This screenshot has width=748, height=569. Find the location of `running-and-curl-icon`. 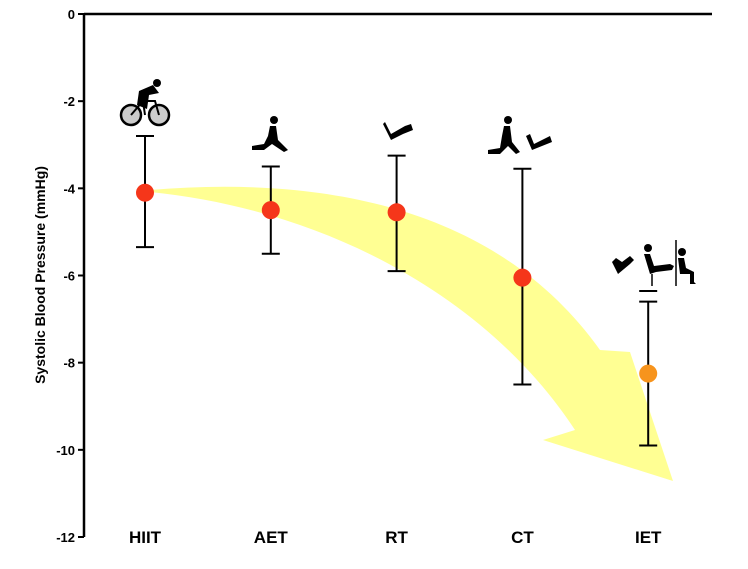

running-and-curl-icon is located at coordinates (520, 135).